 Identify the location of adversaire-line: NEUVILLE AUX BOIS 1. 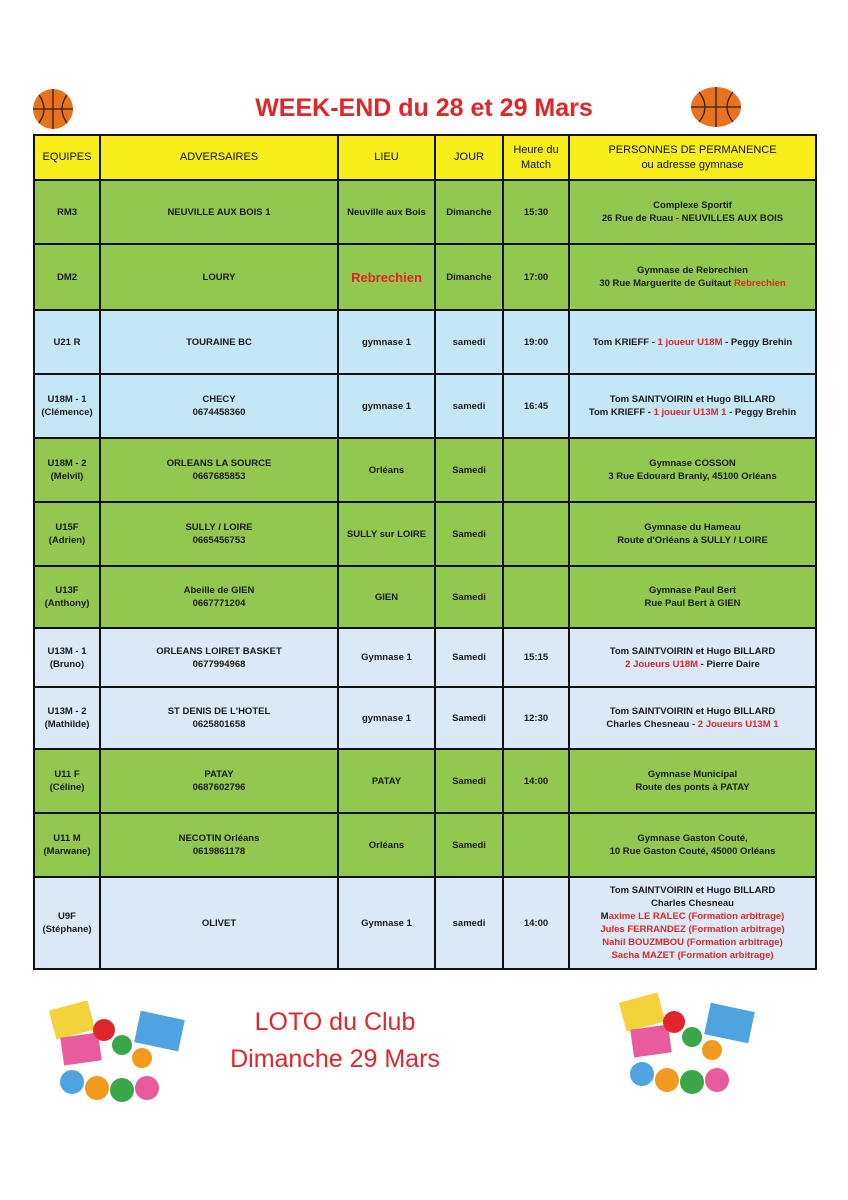
(219, 212).